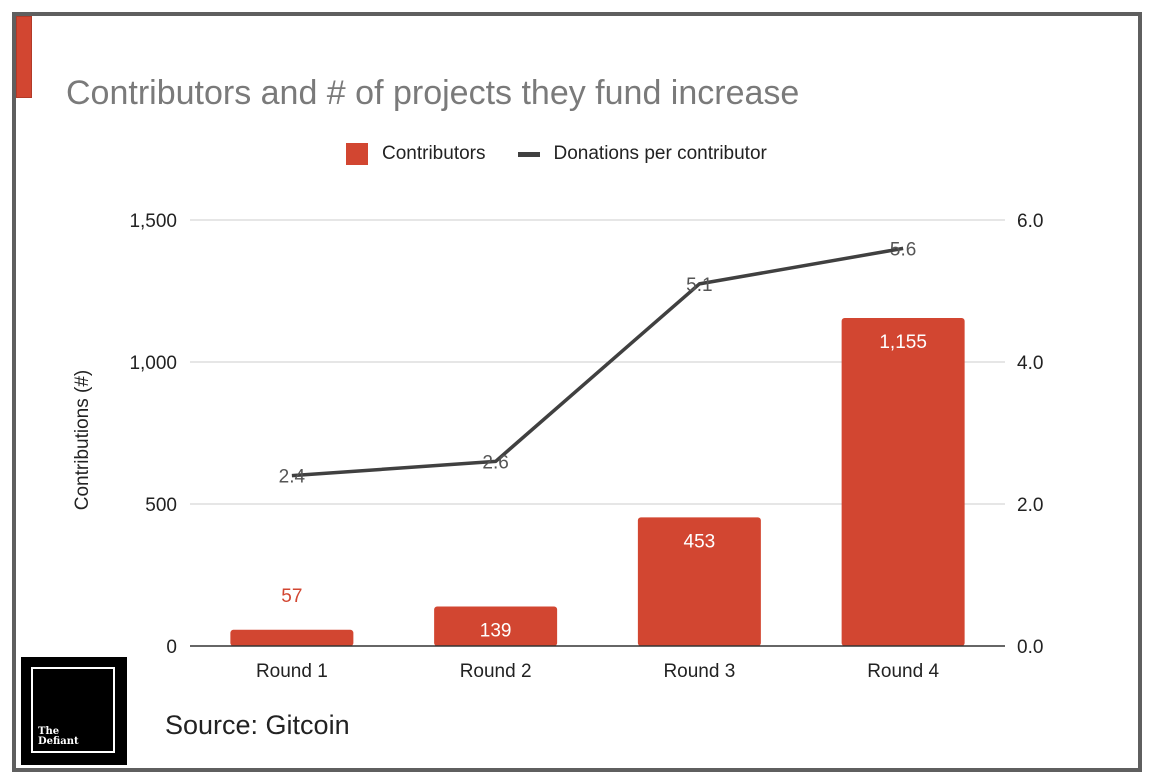  I want to click on legend-swatch-contributors, so click(357, 154).